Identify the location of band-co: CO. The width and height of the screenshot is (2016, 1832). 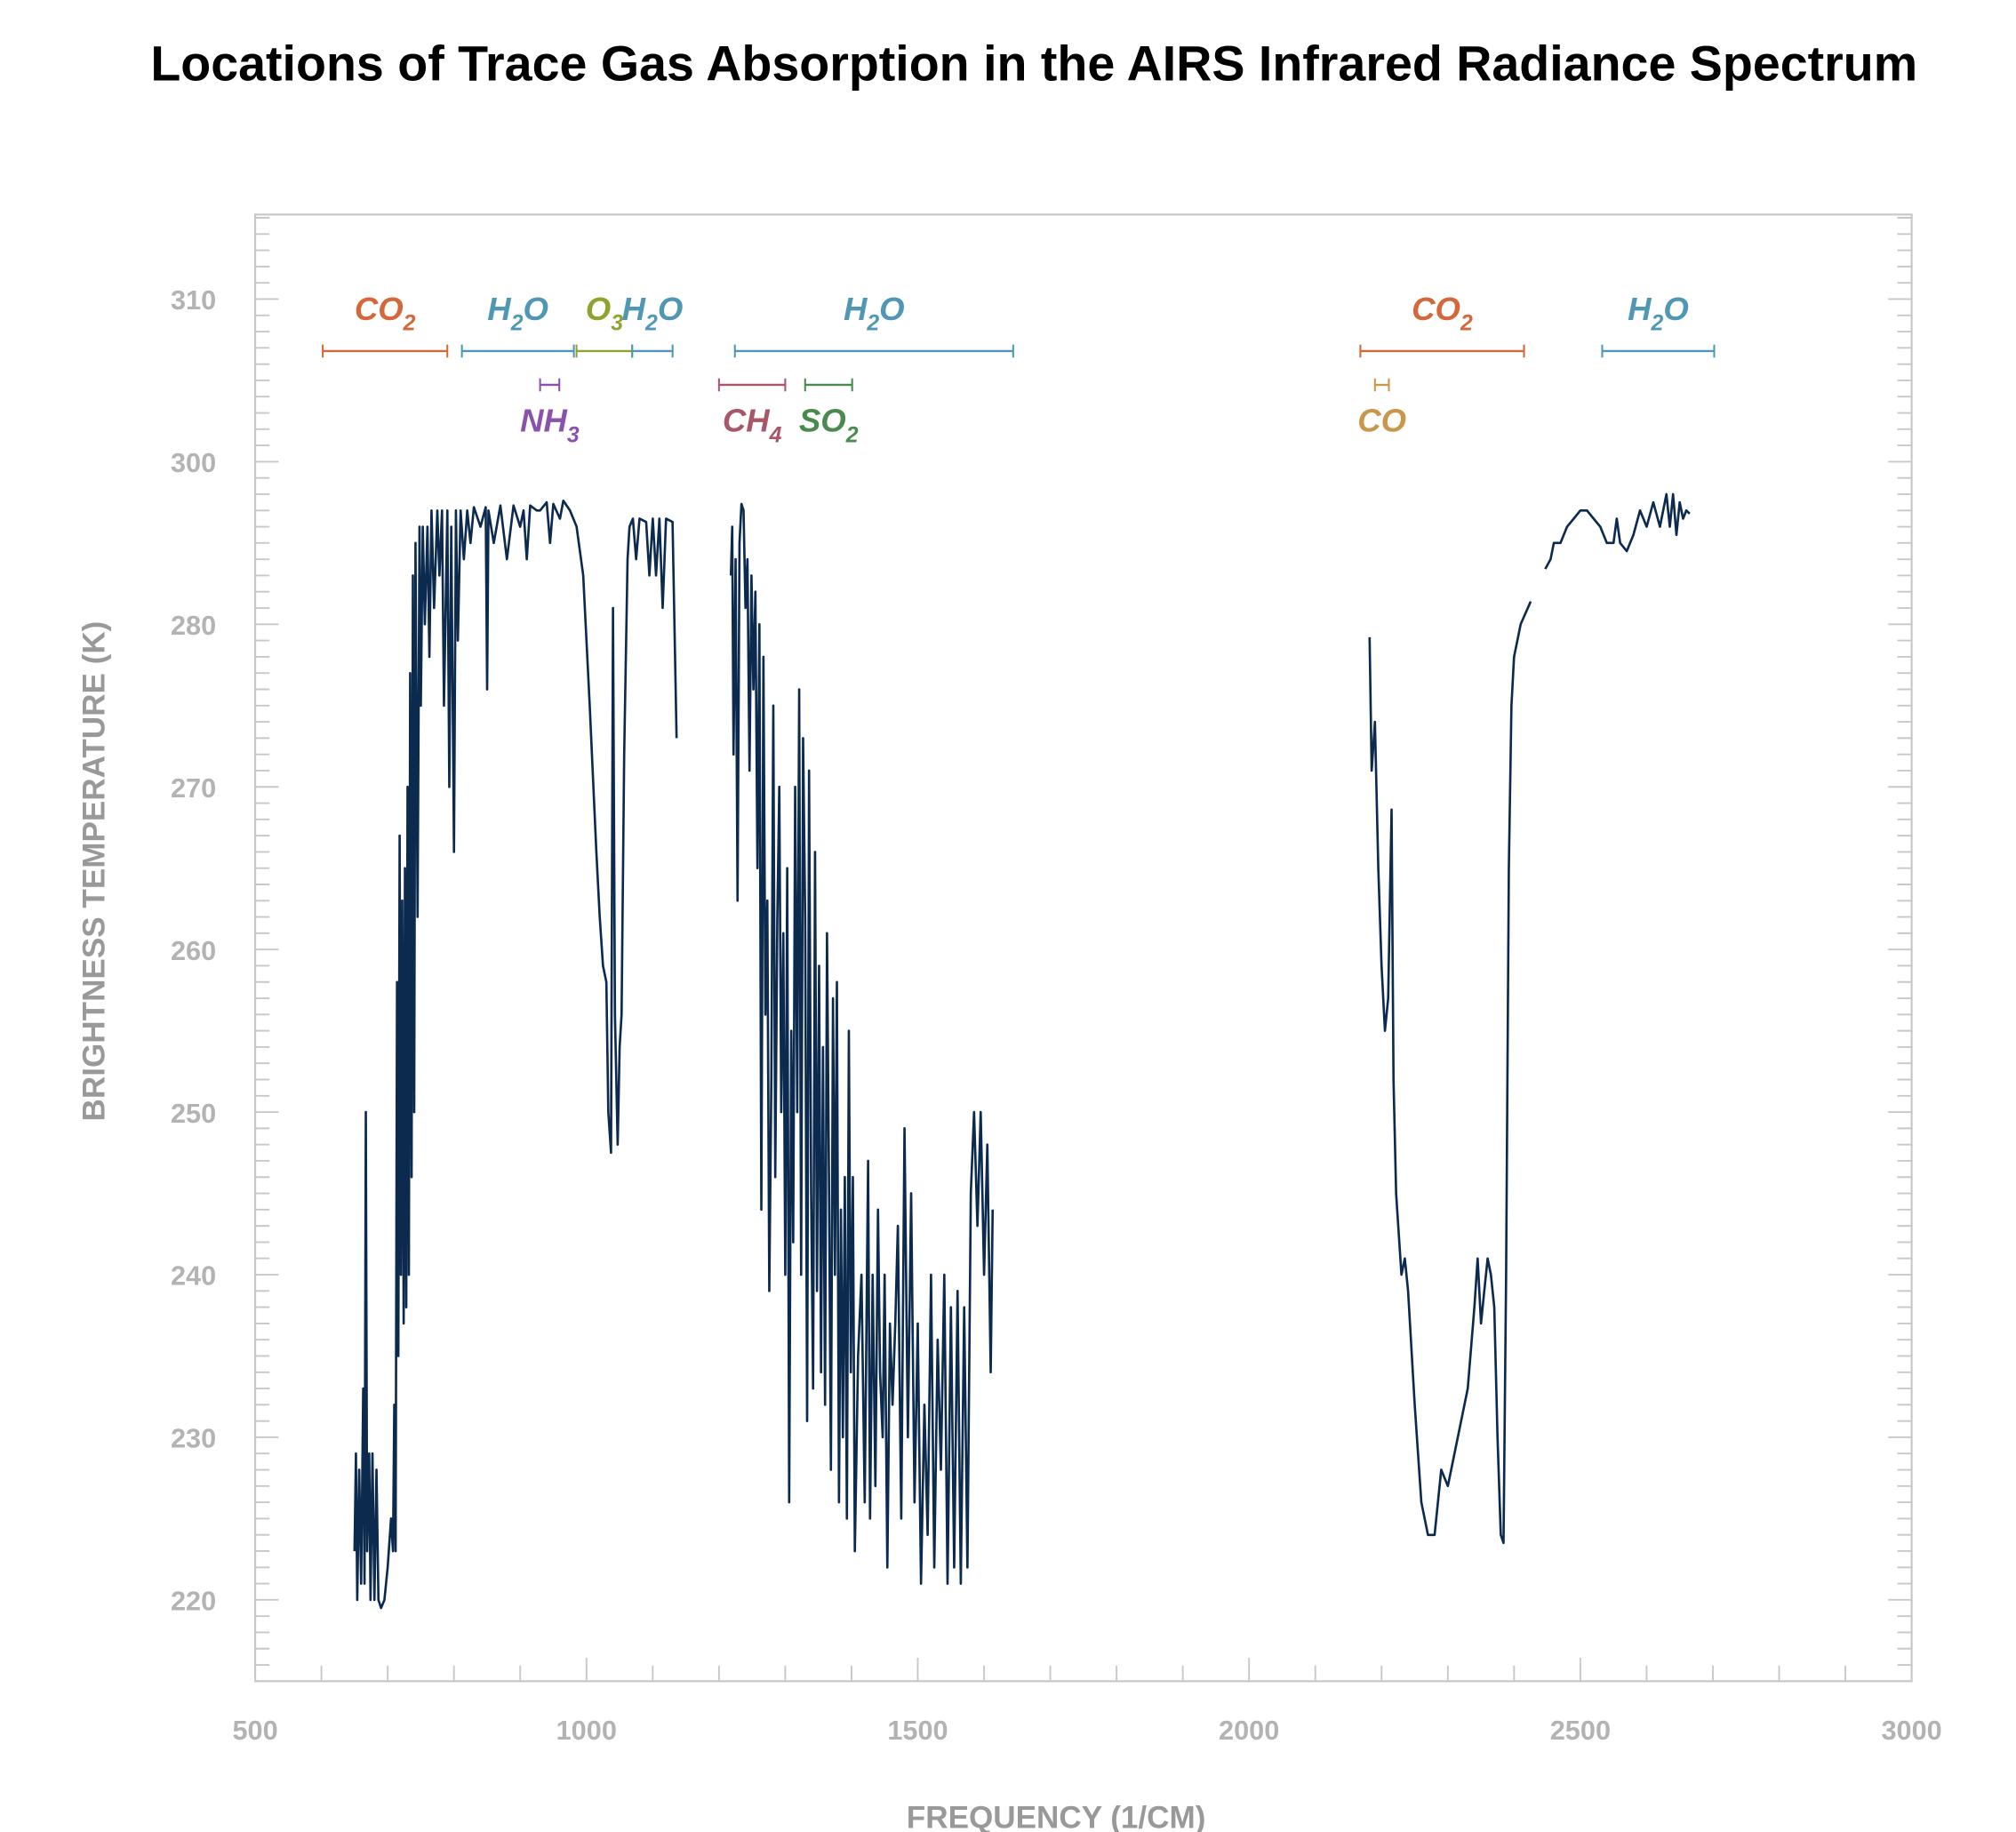
(1381, 408).